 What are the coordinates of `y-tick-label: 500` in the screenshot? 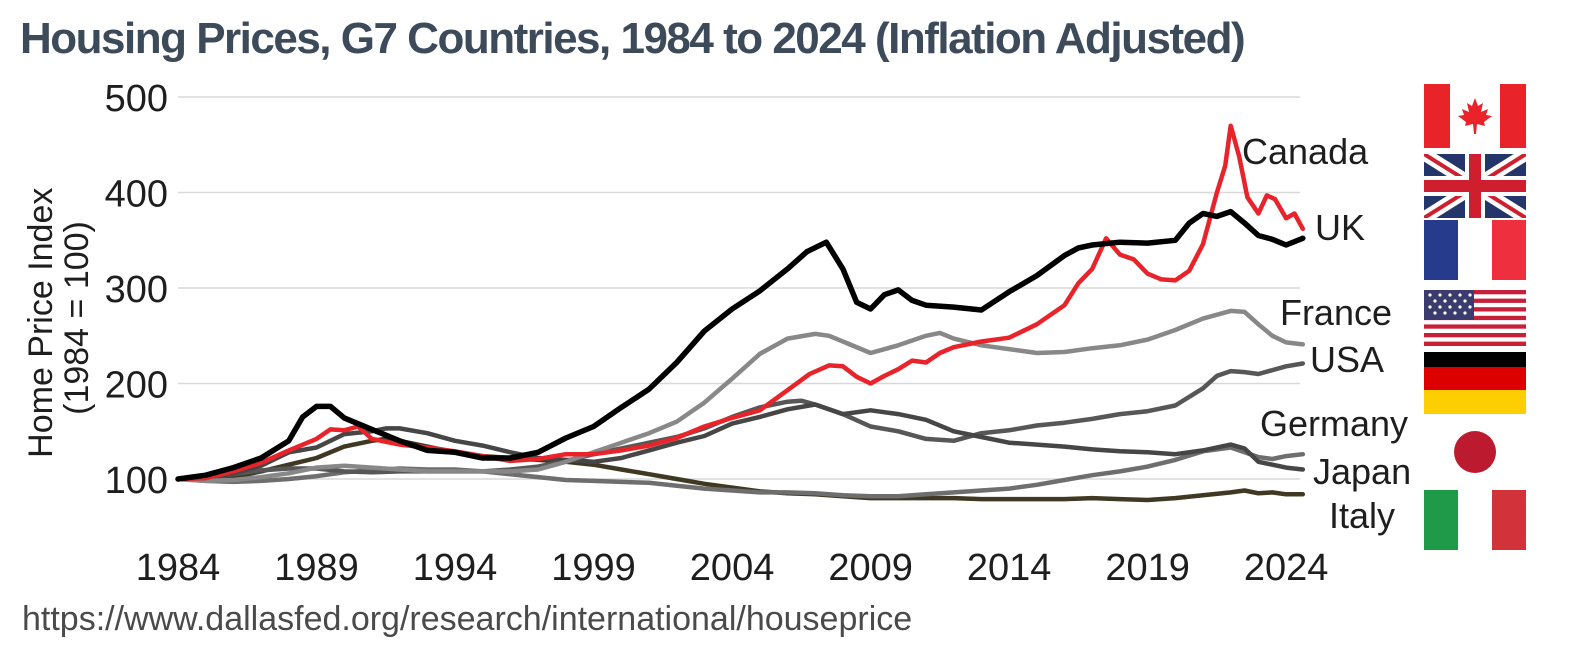 It's located at (136, 99).